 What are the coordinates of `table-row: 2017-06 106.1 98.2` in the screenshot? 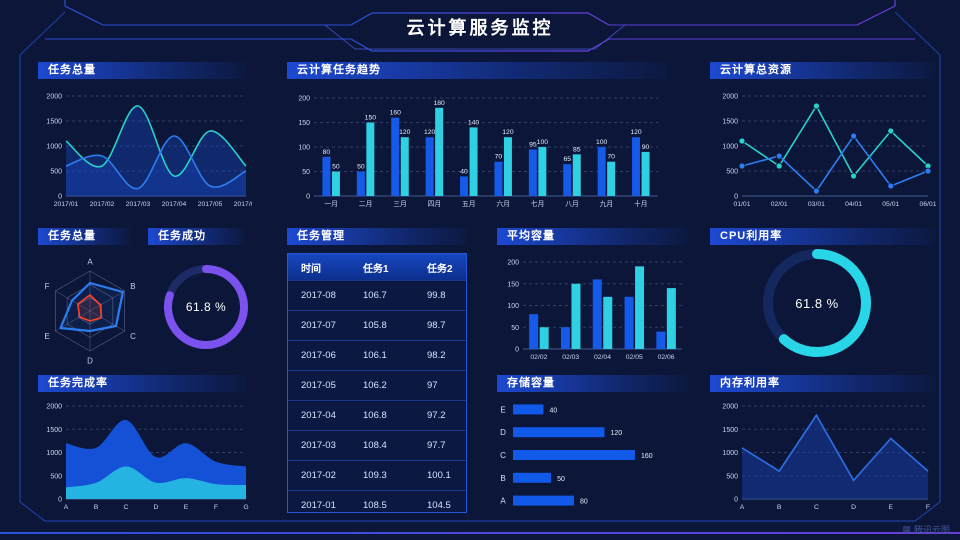 It's located at (377, 355).